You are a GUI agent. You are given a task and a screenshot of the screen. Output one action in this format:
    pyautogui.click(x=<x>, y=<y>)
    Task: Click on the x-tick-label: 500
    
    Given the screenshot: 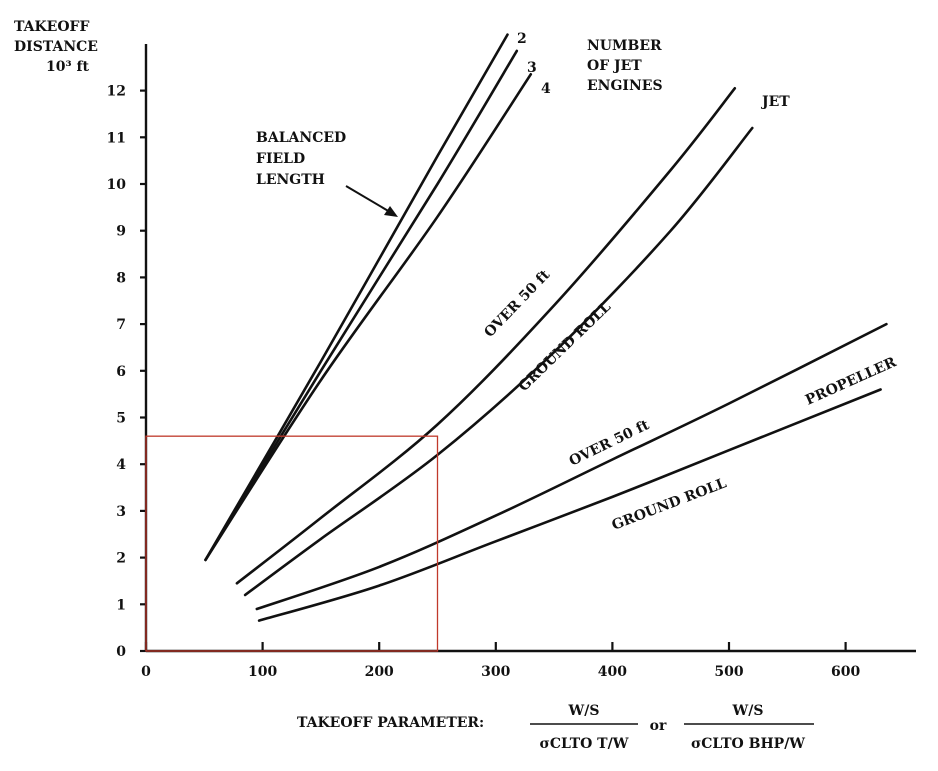 What is the action you would take?
    pyautogui.click(x=728, y=672)
    